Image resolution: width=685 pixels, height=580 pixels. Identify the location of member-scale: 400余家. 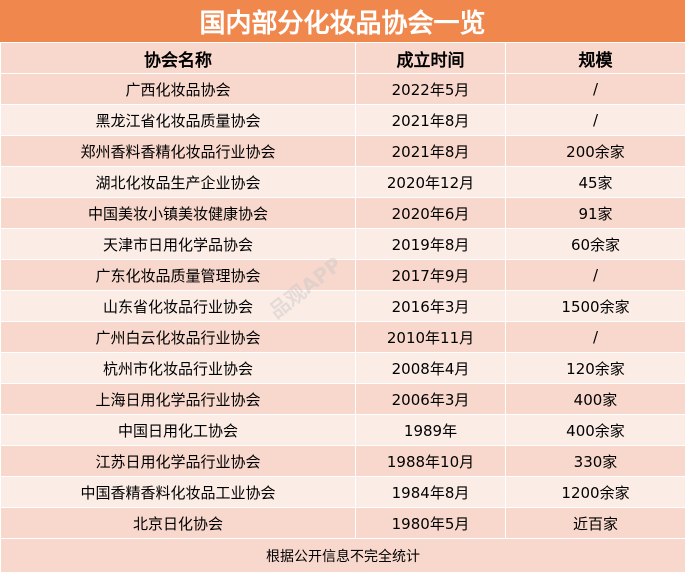
(595, 430).